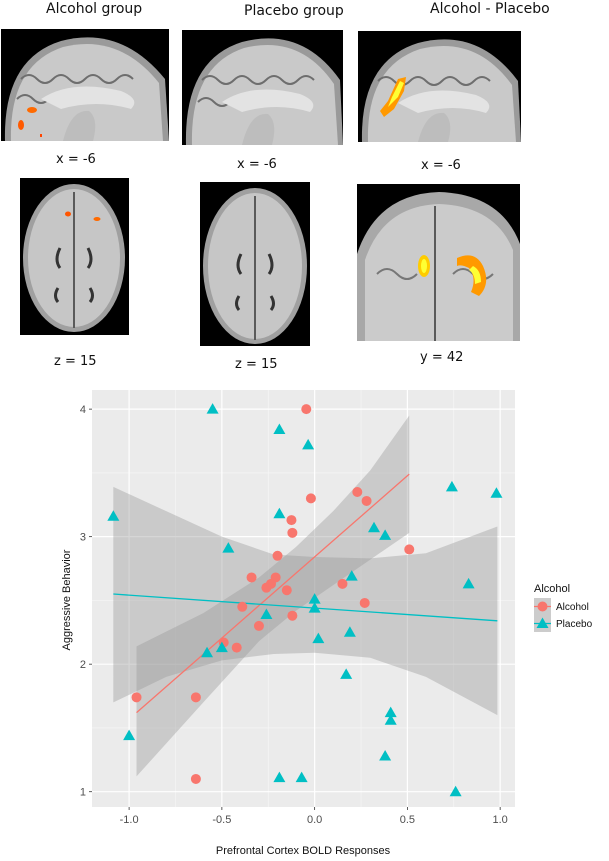 This screenshot has height=861, width=609. Describe the element at coordinates (305, 607) in the screenshot. I see `regression-line-placebo` at that location.